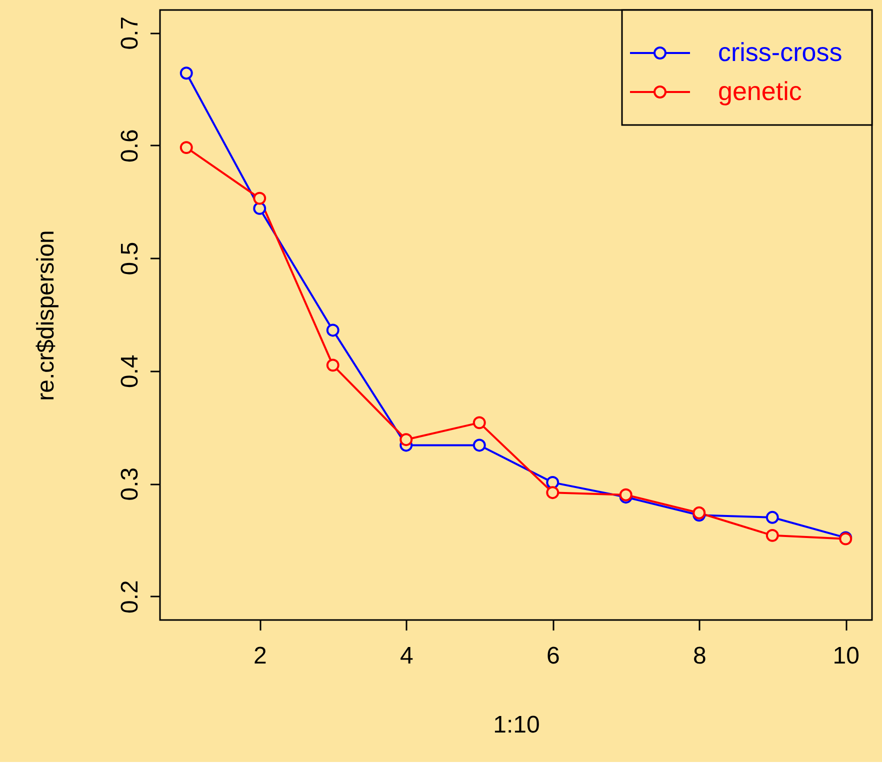 This screenshot has height=772, width=882. I want to click on legend-label: genetic, so click(760, 91).